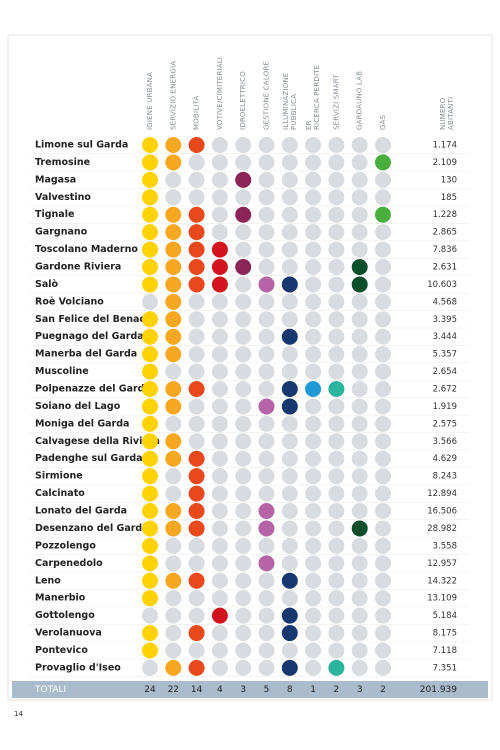 The image size is (500, 750). Describe the element at coordinates (62, 162) in the screenshot. I see `municipality-name: Tremosine` at that location.